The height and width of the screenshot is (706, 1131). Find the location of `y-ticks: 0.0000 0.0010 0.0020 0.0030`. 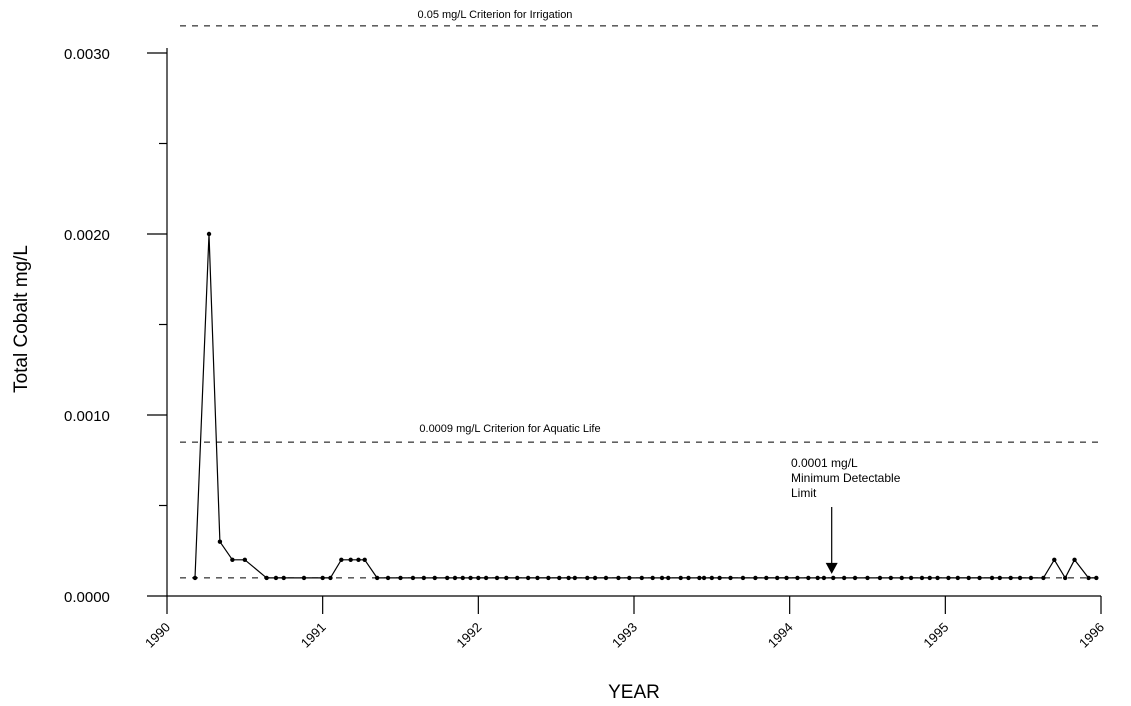

y-ticks: 0.0000 0.0010 0.0020 0.0030 is located at coordinates (115, 326).